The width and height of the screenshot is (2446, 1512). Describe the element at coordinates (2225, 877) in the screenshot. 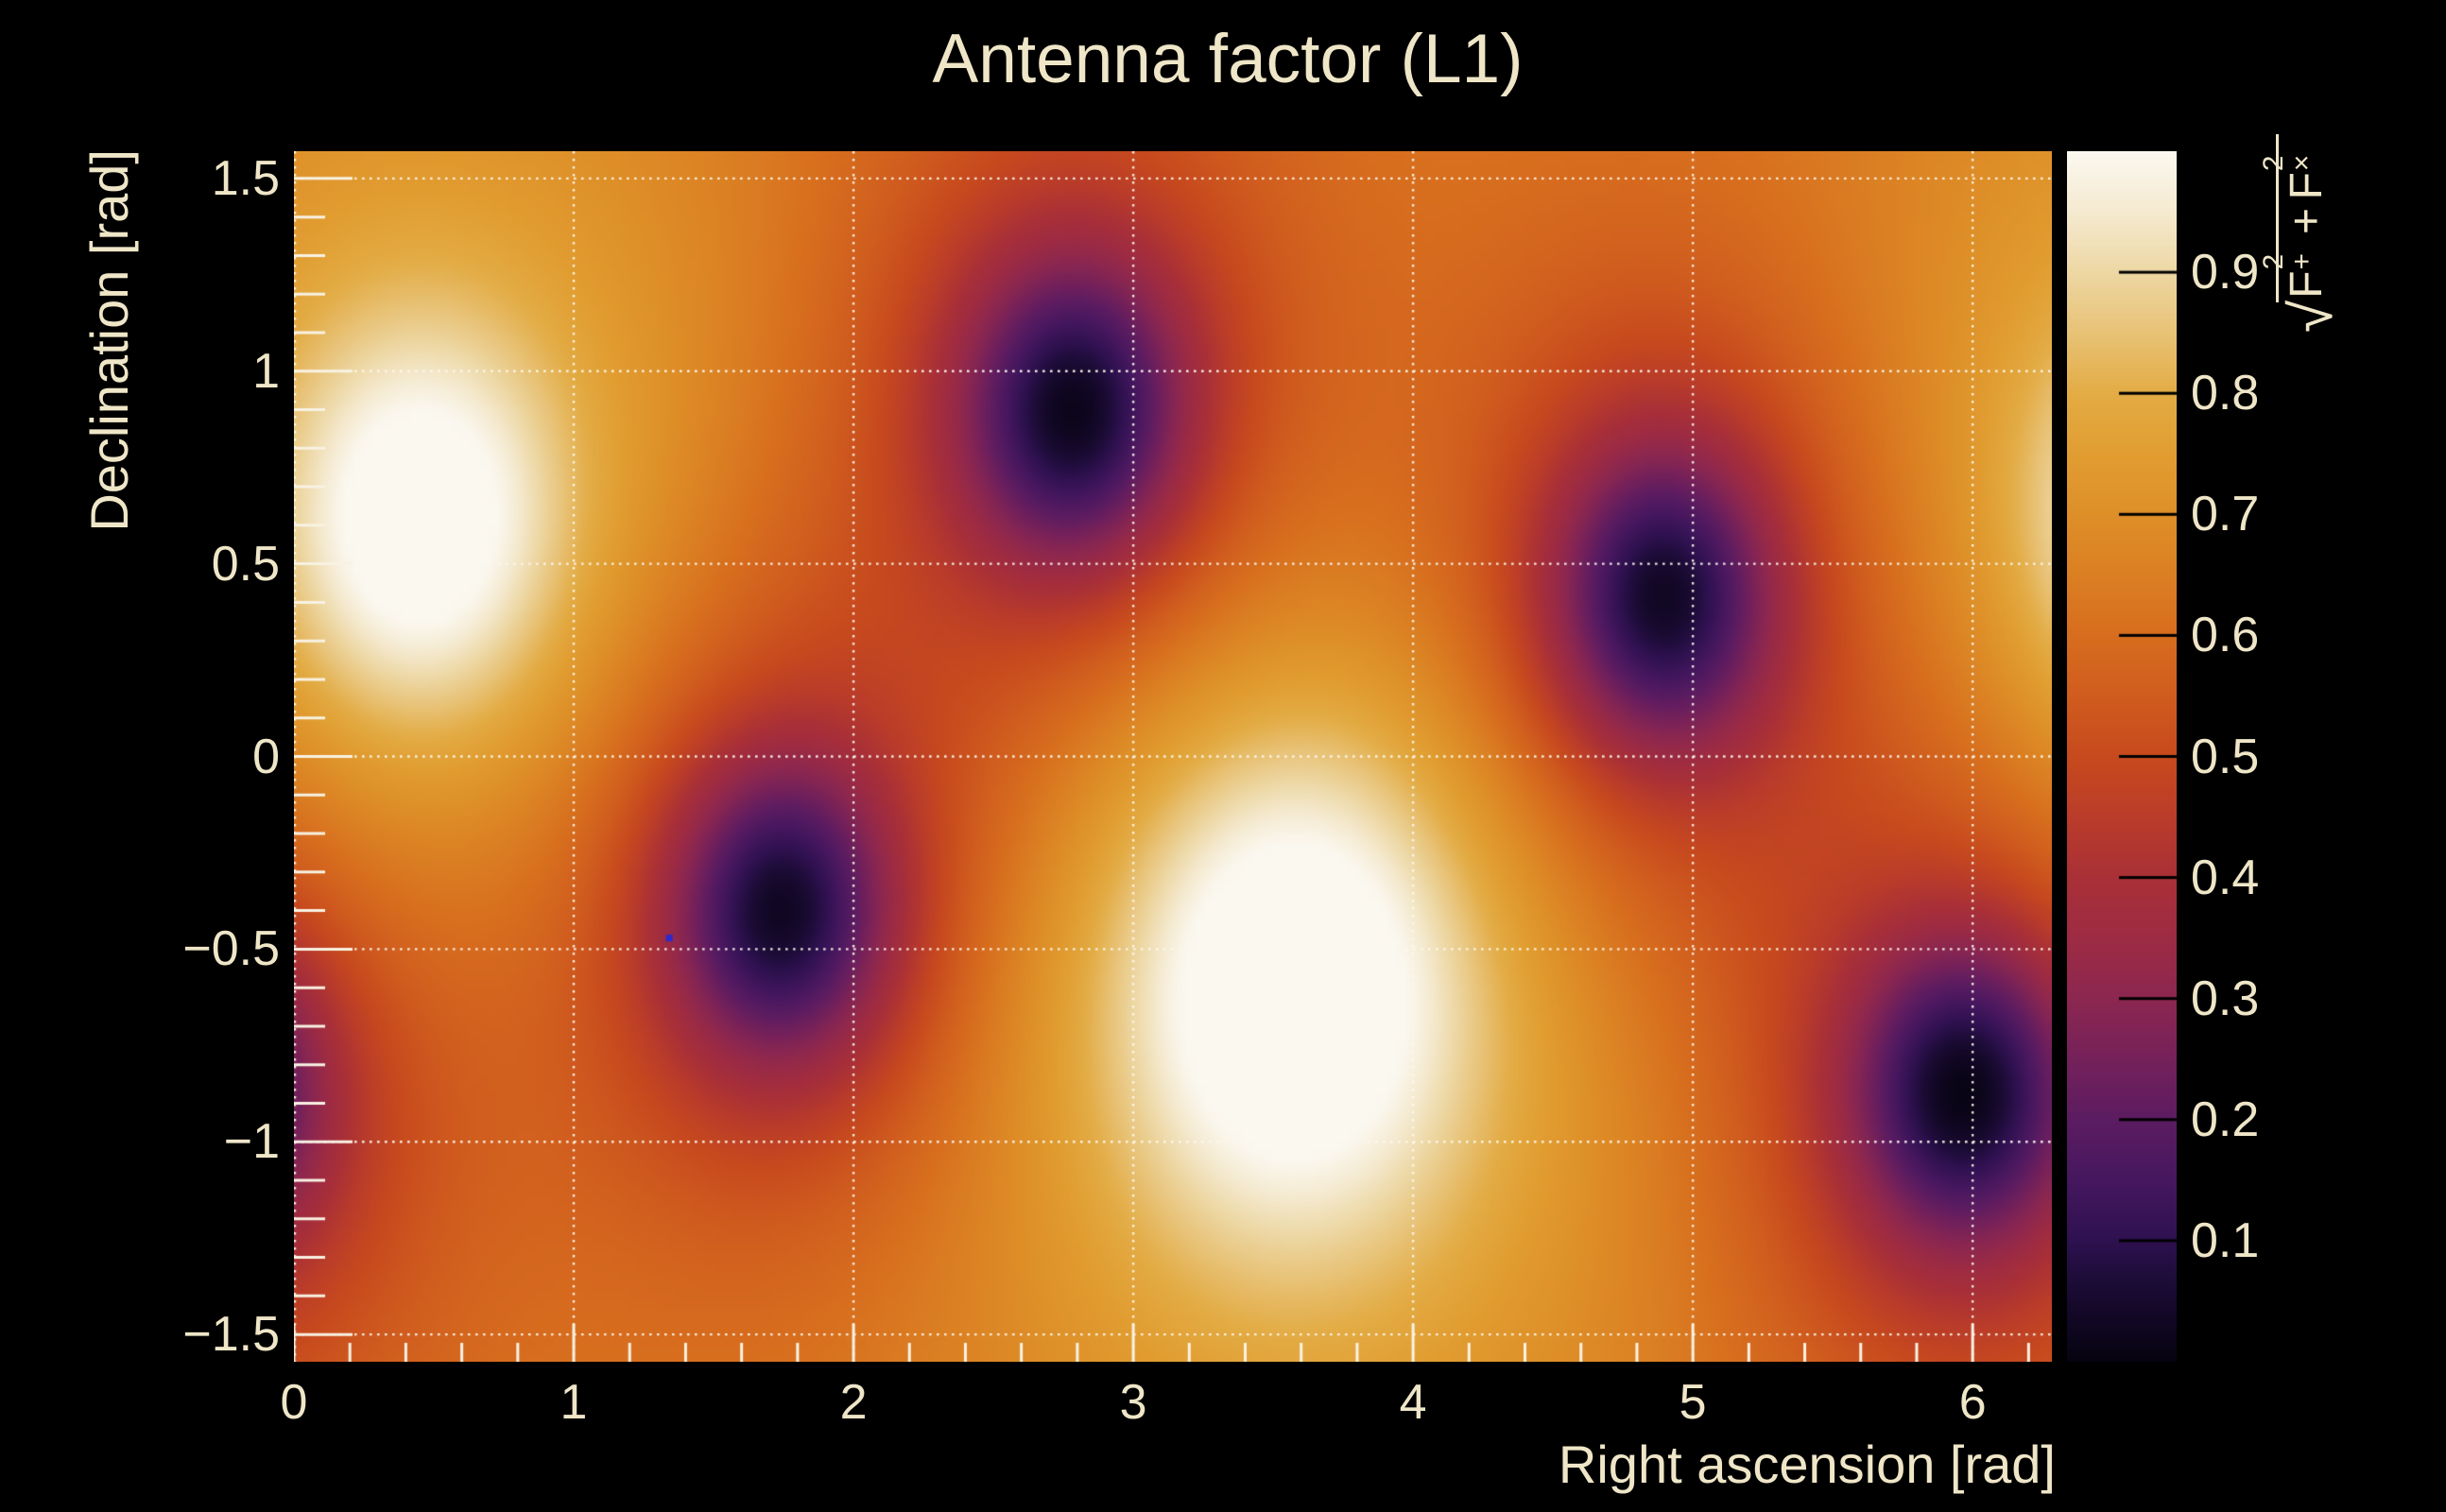

I see `colorbar-tick-label-0.4: 0.4` at that location.